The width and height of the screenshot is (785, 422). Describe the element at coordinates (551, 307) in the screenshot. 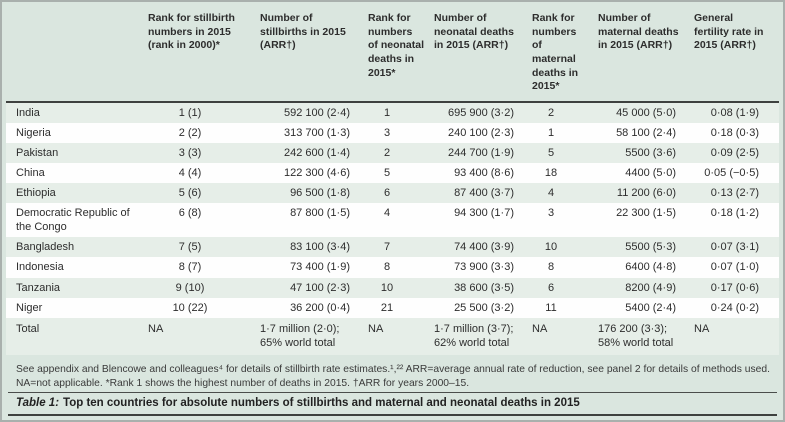

I see `cell: 11` at that location.